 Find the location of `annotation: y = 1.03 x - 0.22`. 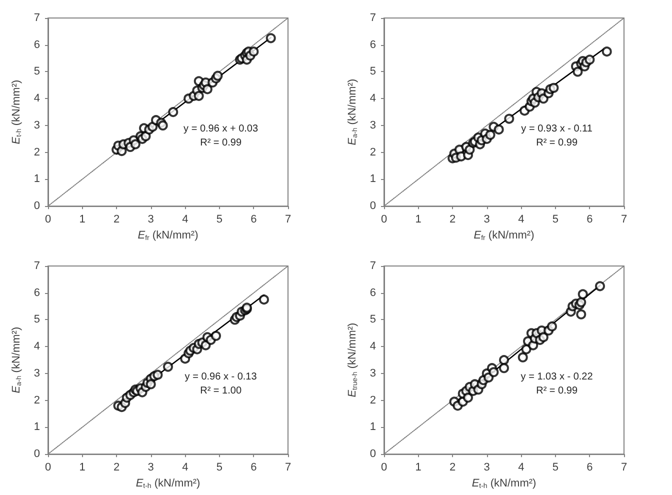

annotation: y = 1.03 x - 0.22 is located at coordinates (557, 376).